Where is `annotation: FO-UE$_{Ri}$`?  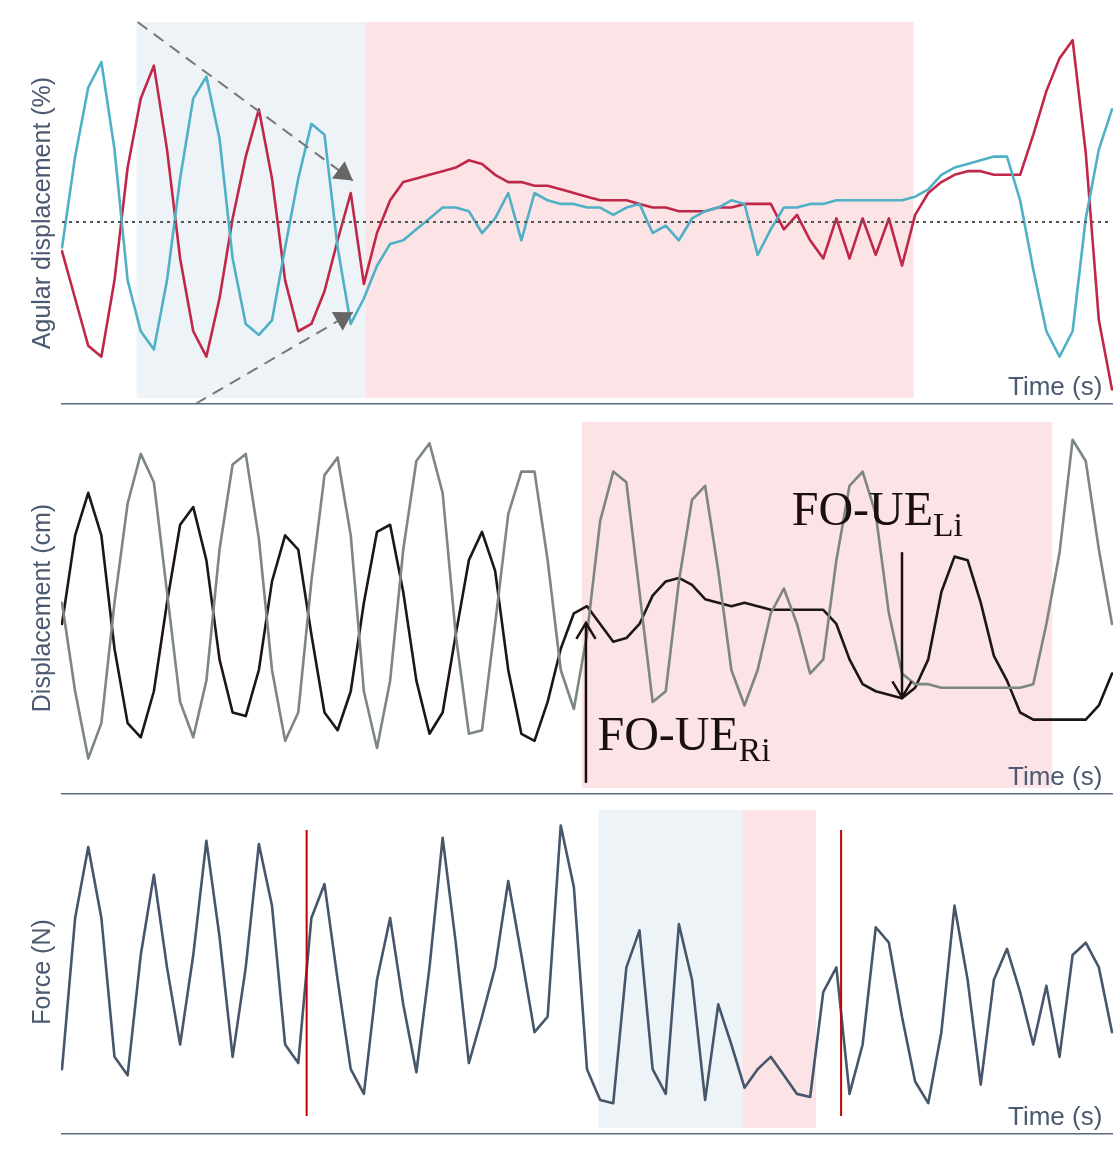
annotation: FO-UE$_{Ri}$ is located at coordinates (684, 737).